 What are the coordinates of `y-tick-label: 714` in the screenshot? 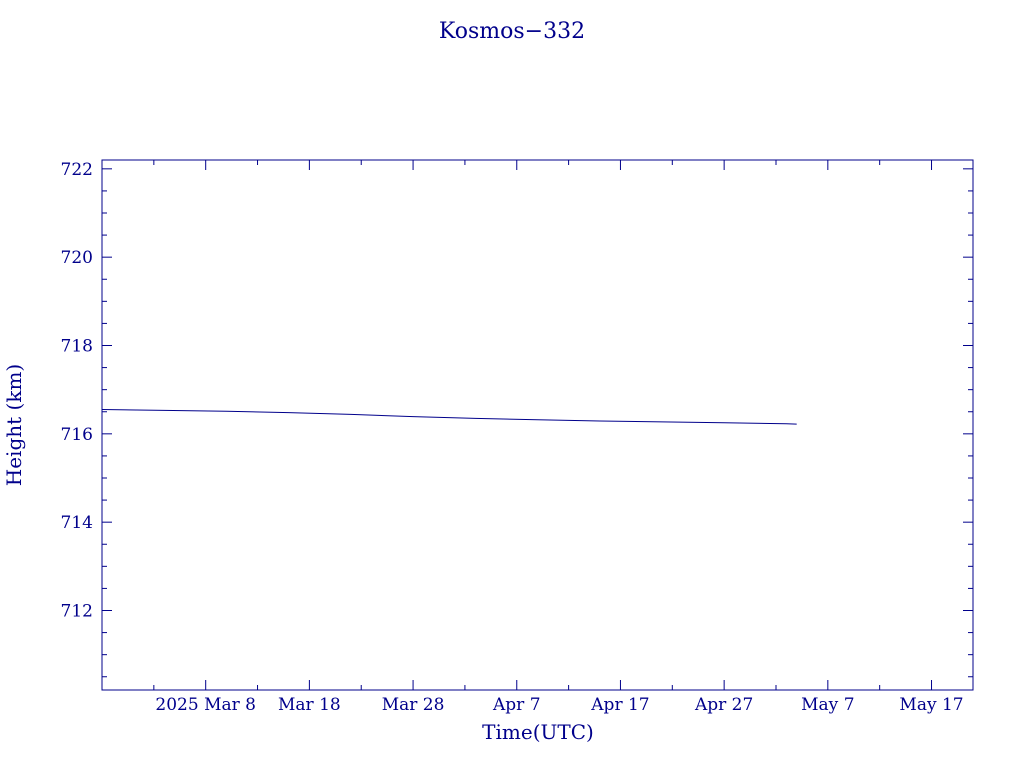 It's located at (77, 523).